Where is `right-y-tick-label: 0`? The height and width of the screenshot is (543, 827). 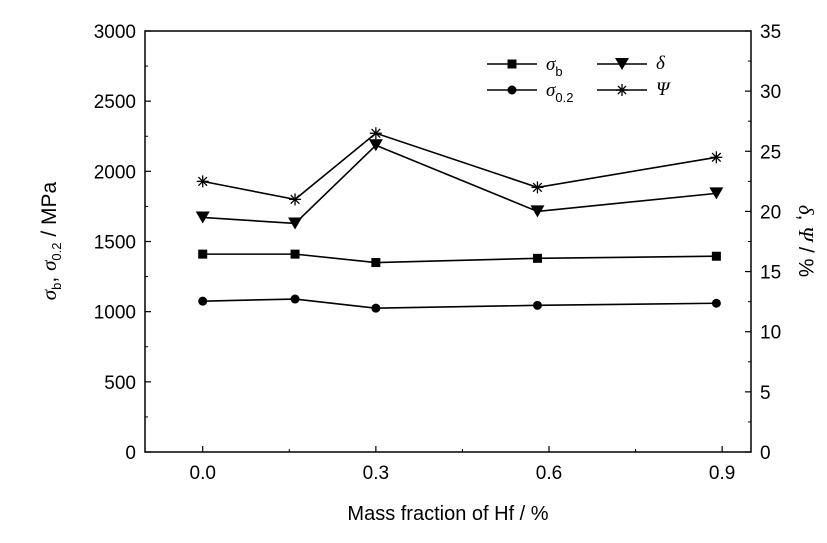
right-y-tick-label: 0 is located at coordinates (765, 453).